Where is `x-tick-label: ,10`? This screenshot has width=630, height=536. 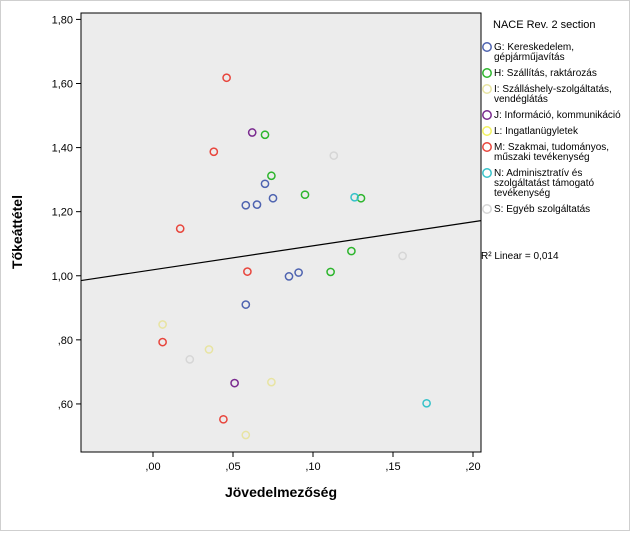 x-tick-label: ,10 is located at coordinates (312, 467).